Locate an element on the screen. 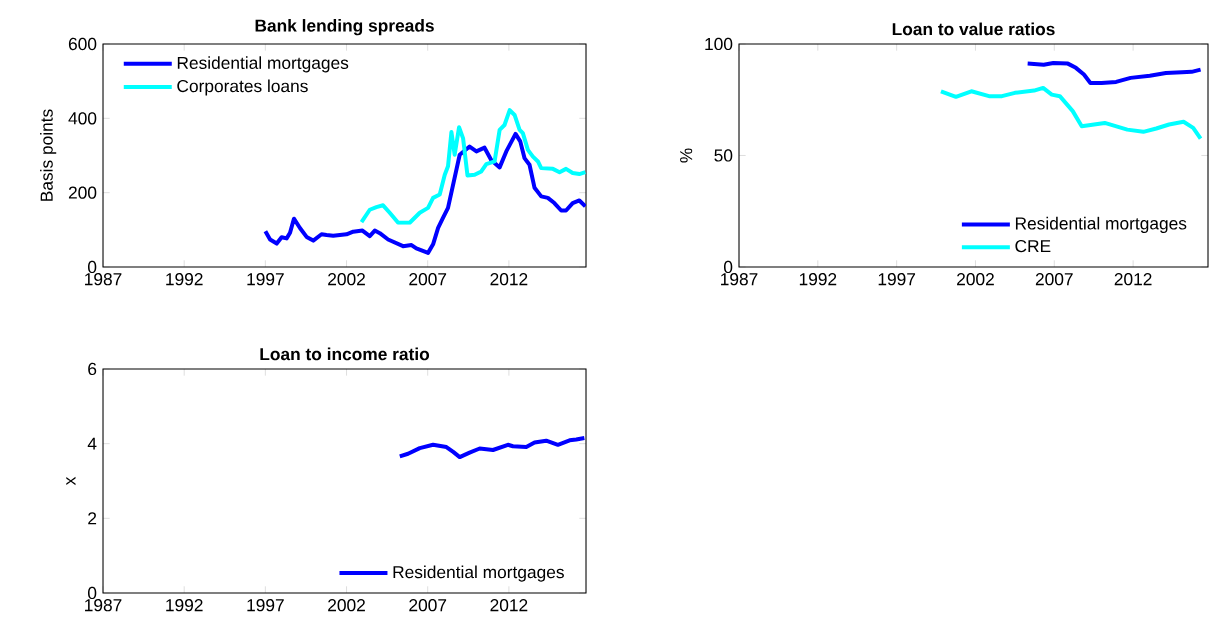  y-tick-label: 2 is located at coordinates (92, 518).